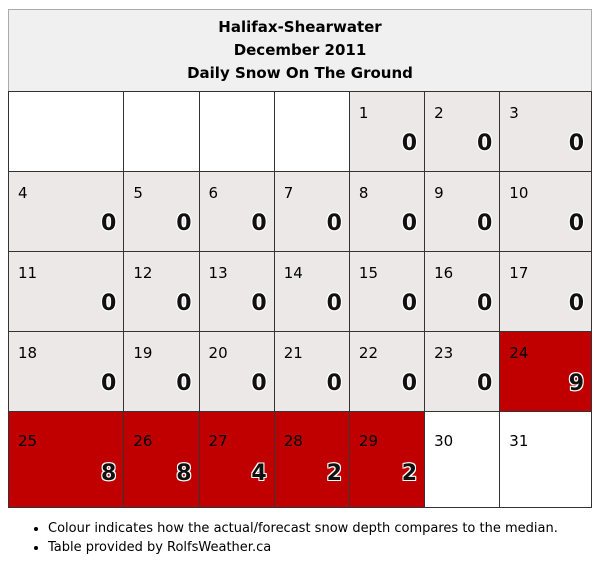  I want to click on day-number: 8, so click(363, 193).